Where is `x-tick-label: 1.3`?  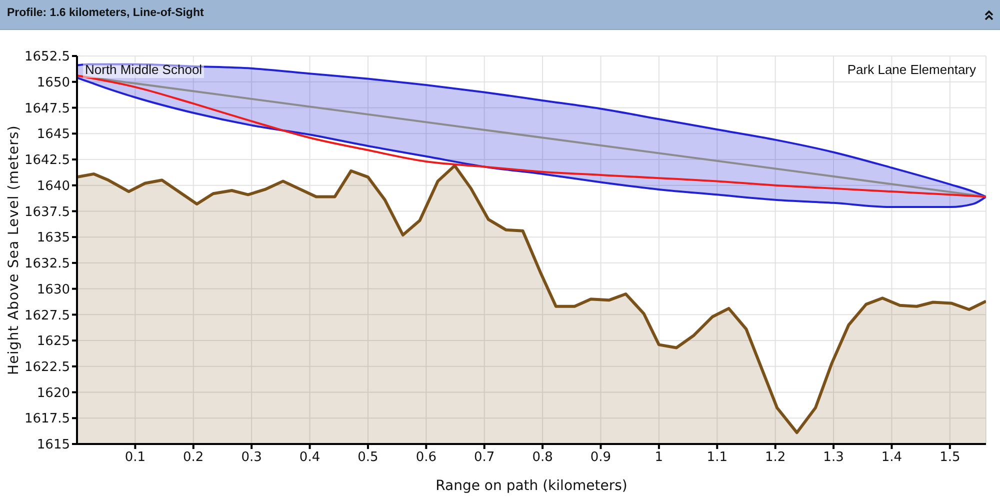
x-tick-label: 1.3 is located at coordinates (833, 458).